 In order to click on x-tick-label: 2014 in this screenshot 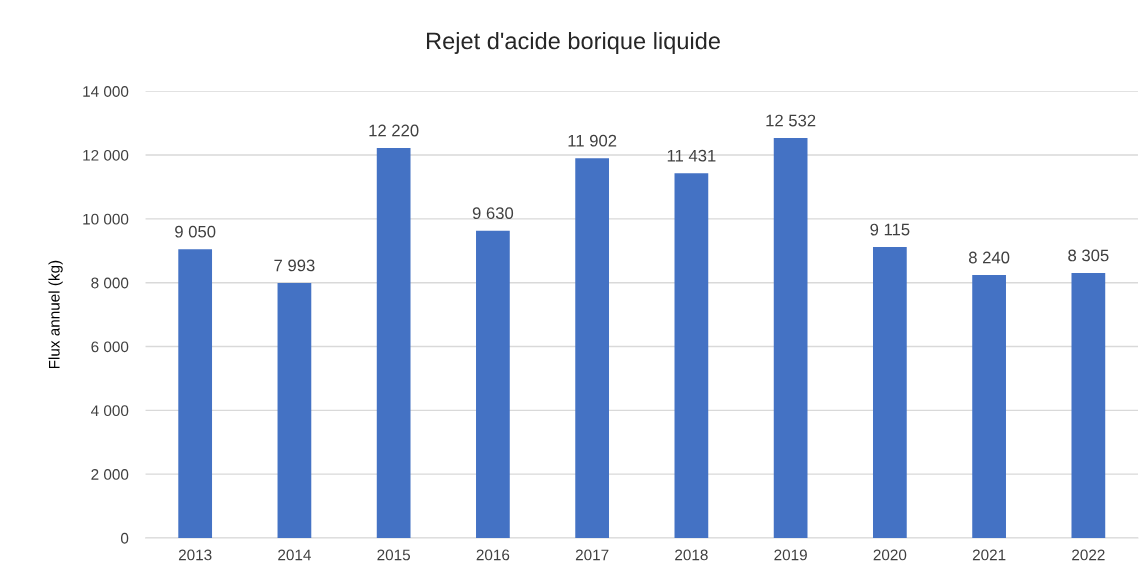, I will do `click(294, 555)`.